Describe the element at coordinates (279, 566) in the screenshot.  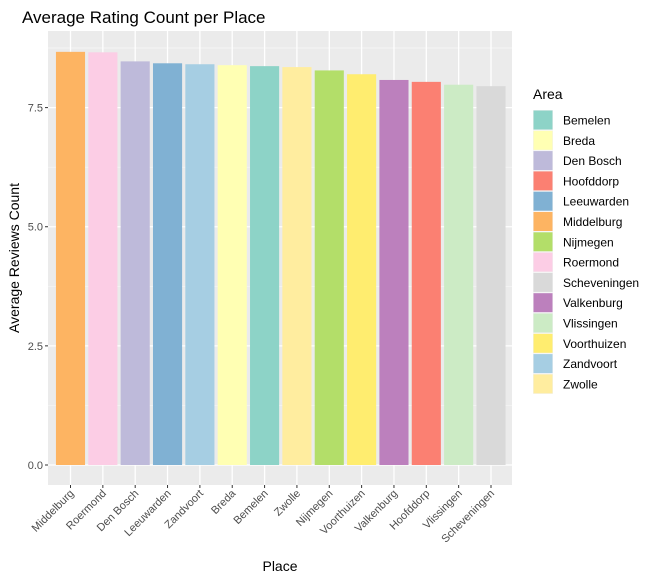
I see `x-axis-title: Place` at that location.